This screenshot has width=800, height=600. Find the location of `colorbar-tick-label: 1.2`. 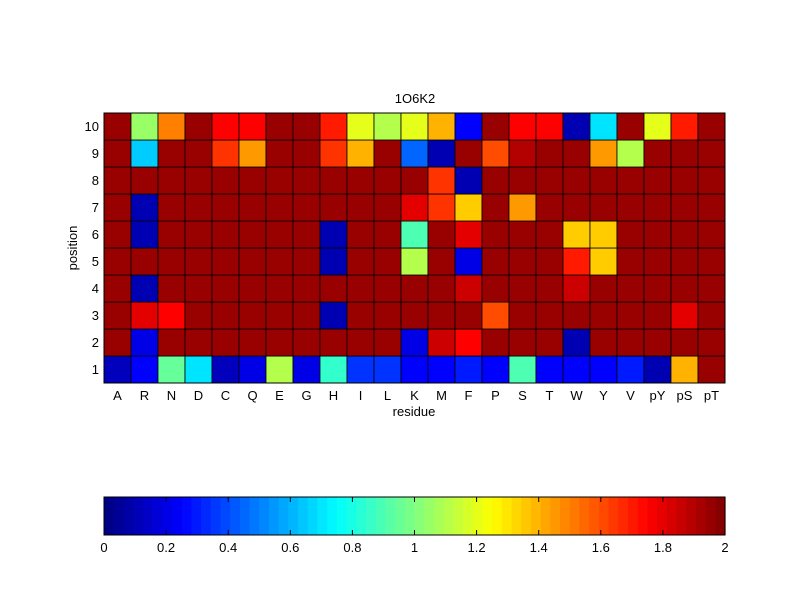

colorbar-tick-label: 1.2 is located at coordinates (477, 547).